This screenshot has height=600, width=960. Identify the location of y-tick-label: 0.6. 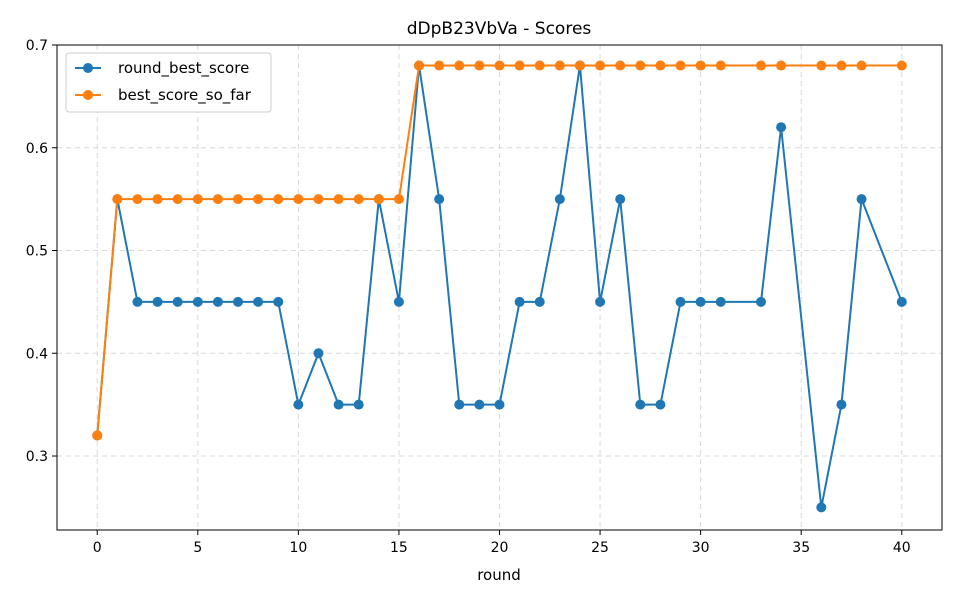
(37, 149).